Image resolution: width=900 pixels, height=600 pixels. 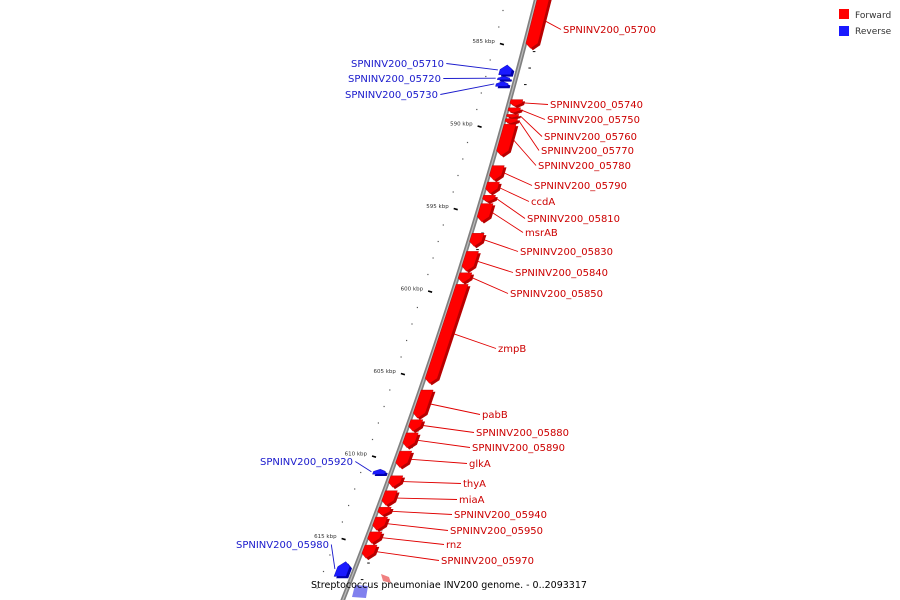 I want to click on kbp-tick-label: 595 kbp, so click(x=437, y=207).